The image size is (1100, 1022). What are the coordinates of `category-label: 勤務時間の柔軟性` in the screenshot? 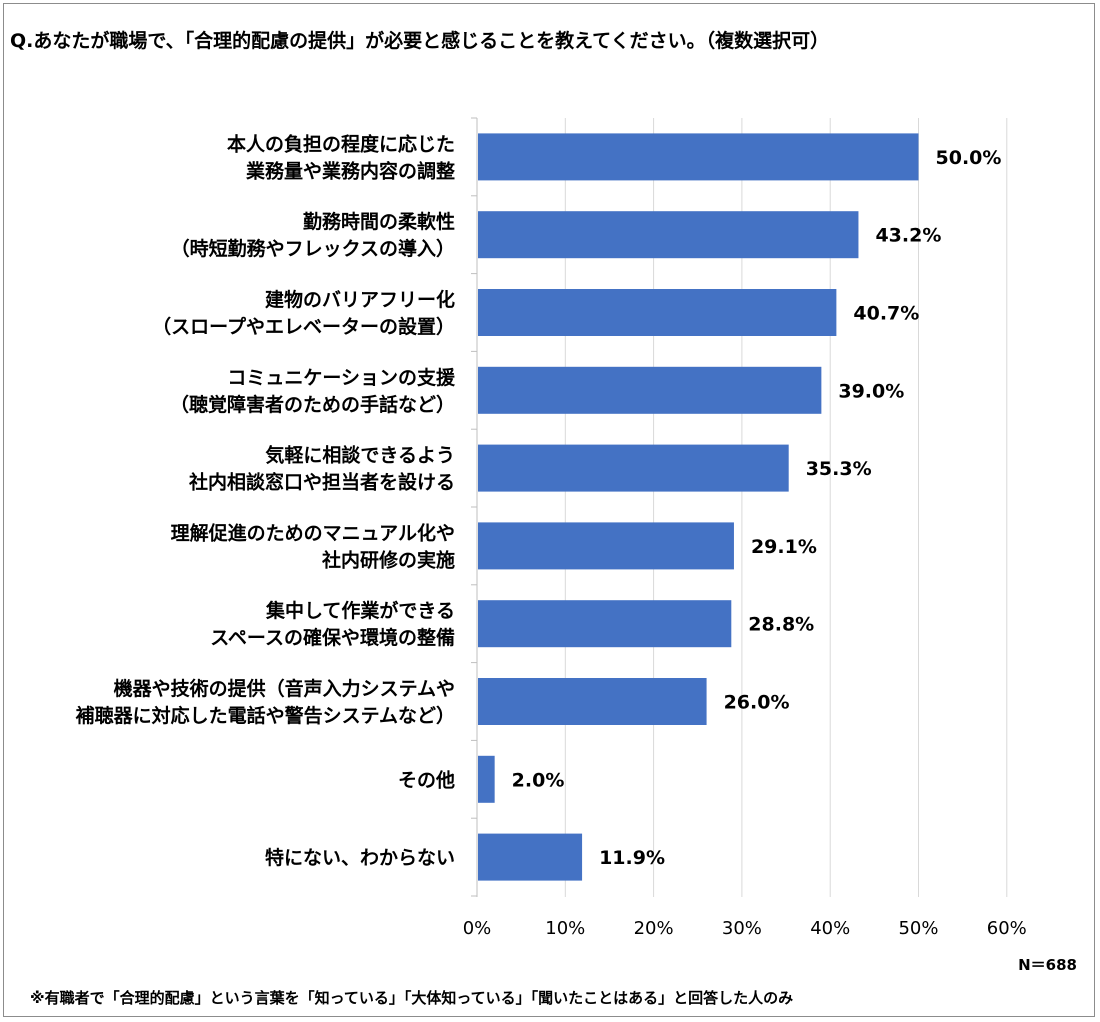 It's located at (379, 221).